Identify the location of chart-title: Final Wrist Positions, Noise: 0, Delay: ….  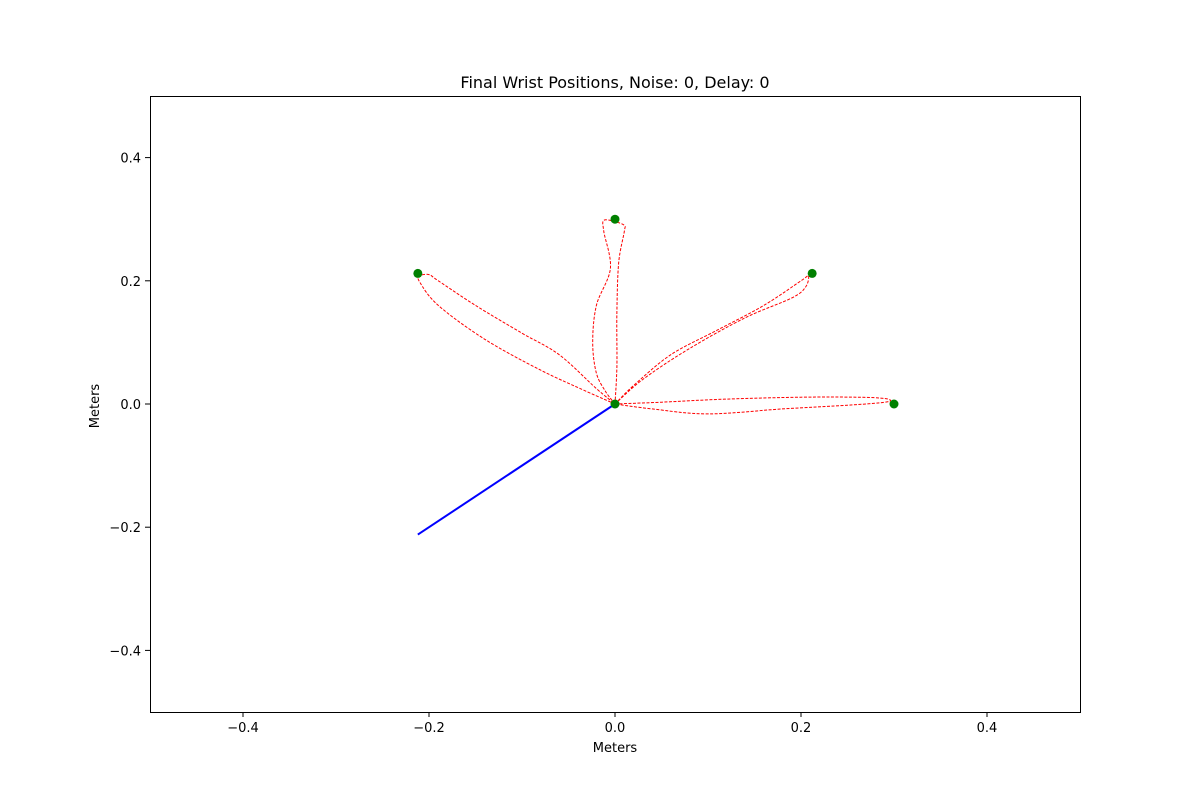
(614, 82).